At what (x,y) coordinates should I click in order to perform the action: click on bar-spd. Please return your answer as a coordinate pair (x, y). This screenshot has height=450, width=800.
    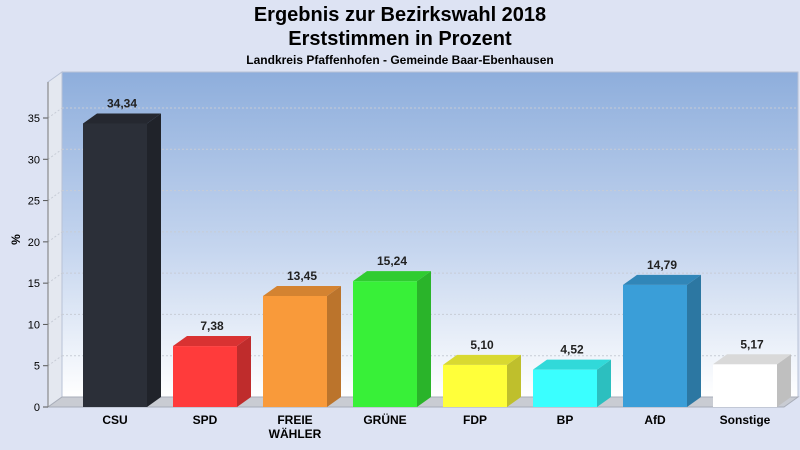
    Looking at the image, I should click on (205, 376).